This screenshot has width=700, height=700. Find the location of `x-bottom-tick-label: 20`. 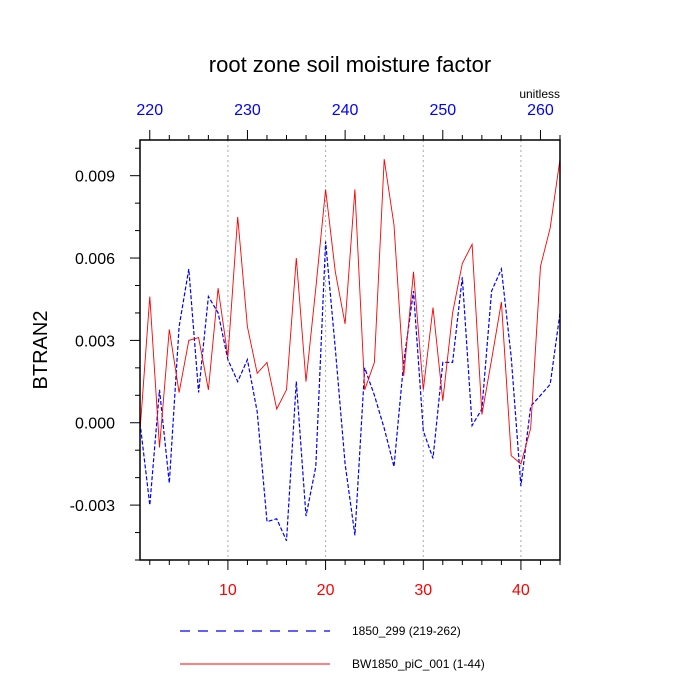

x-bottom-tick-label: 20 is located at coordinates (326, 590).